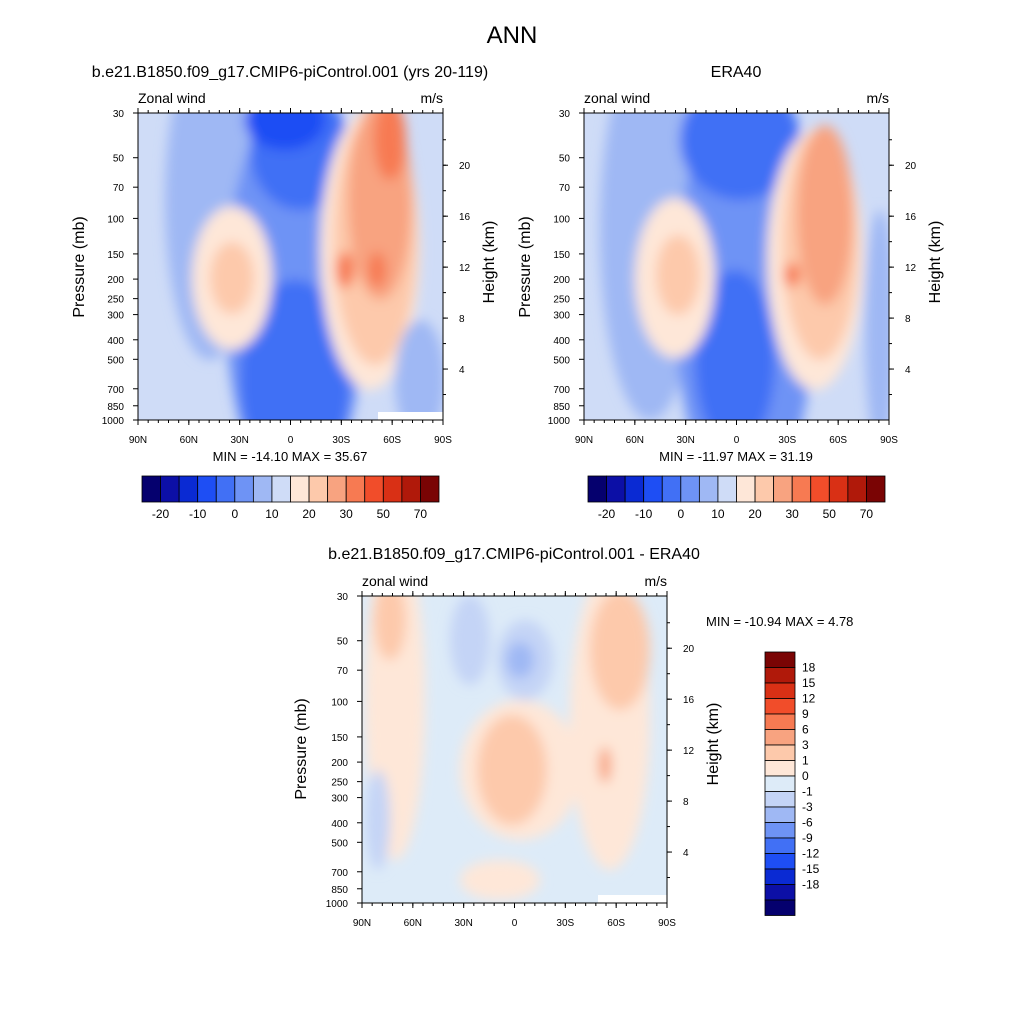 This screenshot has width=1024, height=1024. Describe the element at coordinates (736, 72) in the screenshot. I see `panel-obs-title: ERA40` at that location.